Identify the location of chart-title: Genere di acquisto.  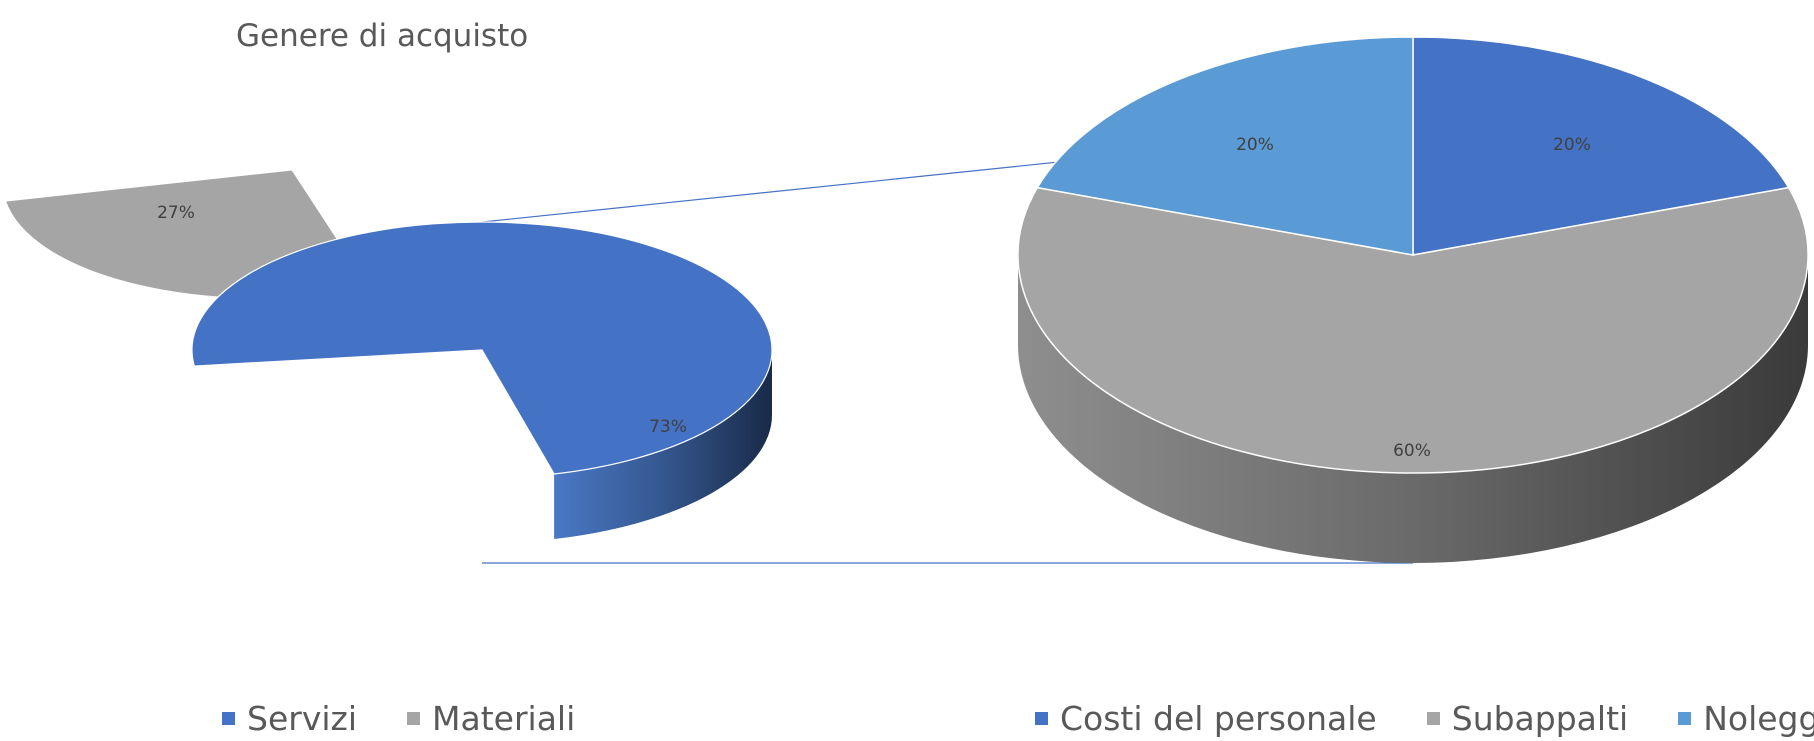
(382, 36).